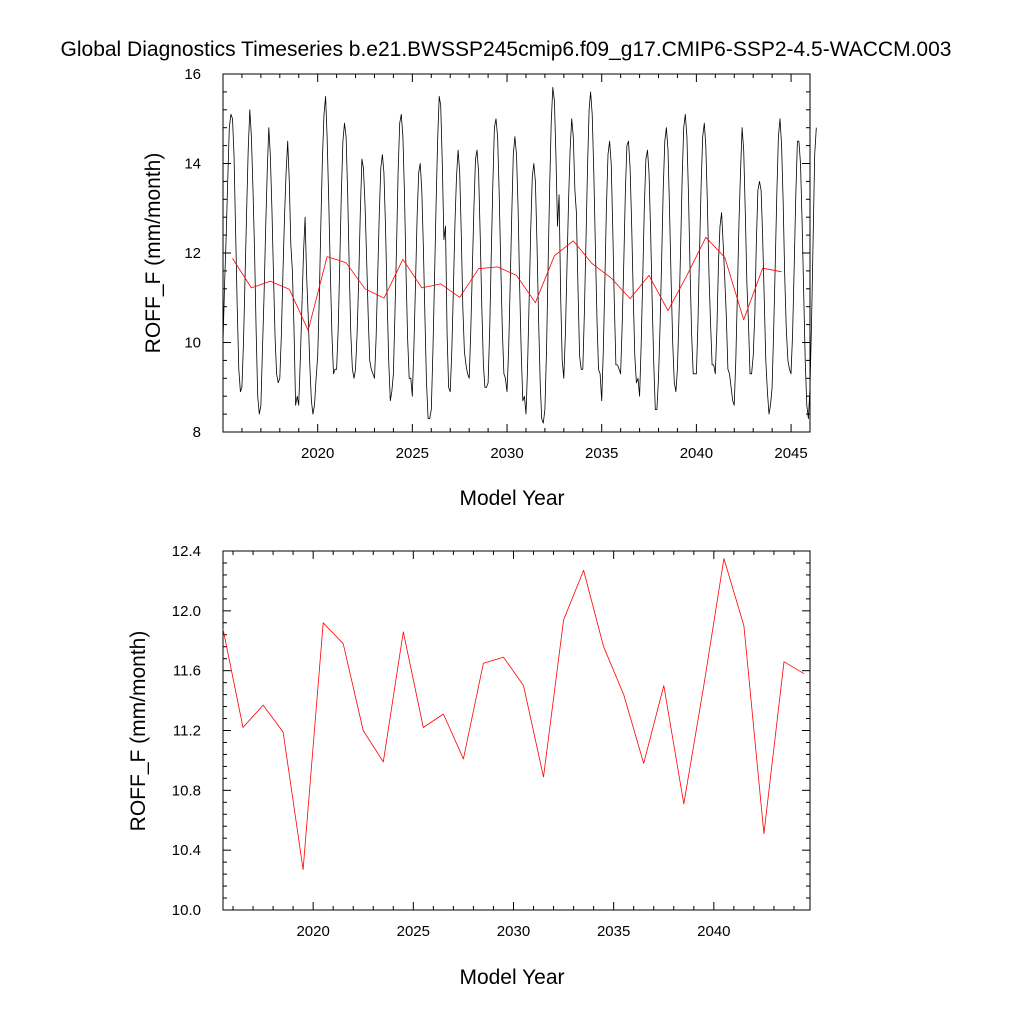 This screenshot has width=1024, height=1024. What do you see at coordinates (186, 850) in the screenshot?
I see `bottom-y-tick-label: 10.4` at bounding box center [186, 850].